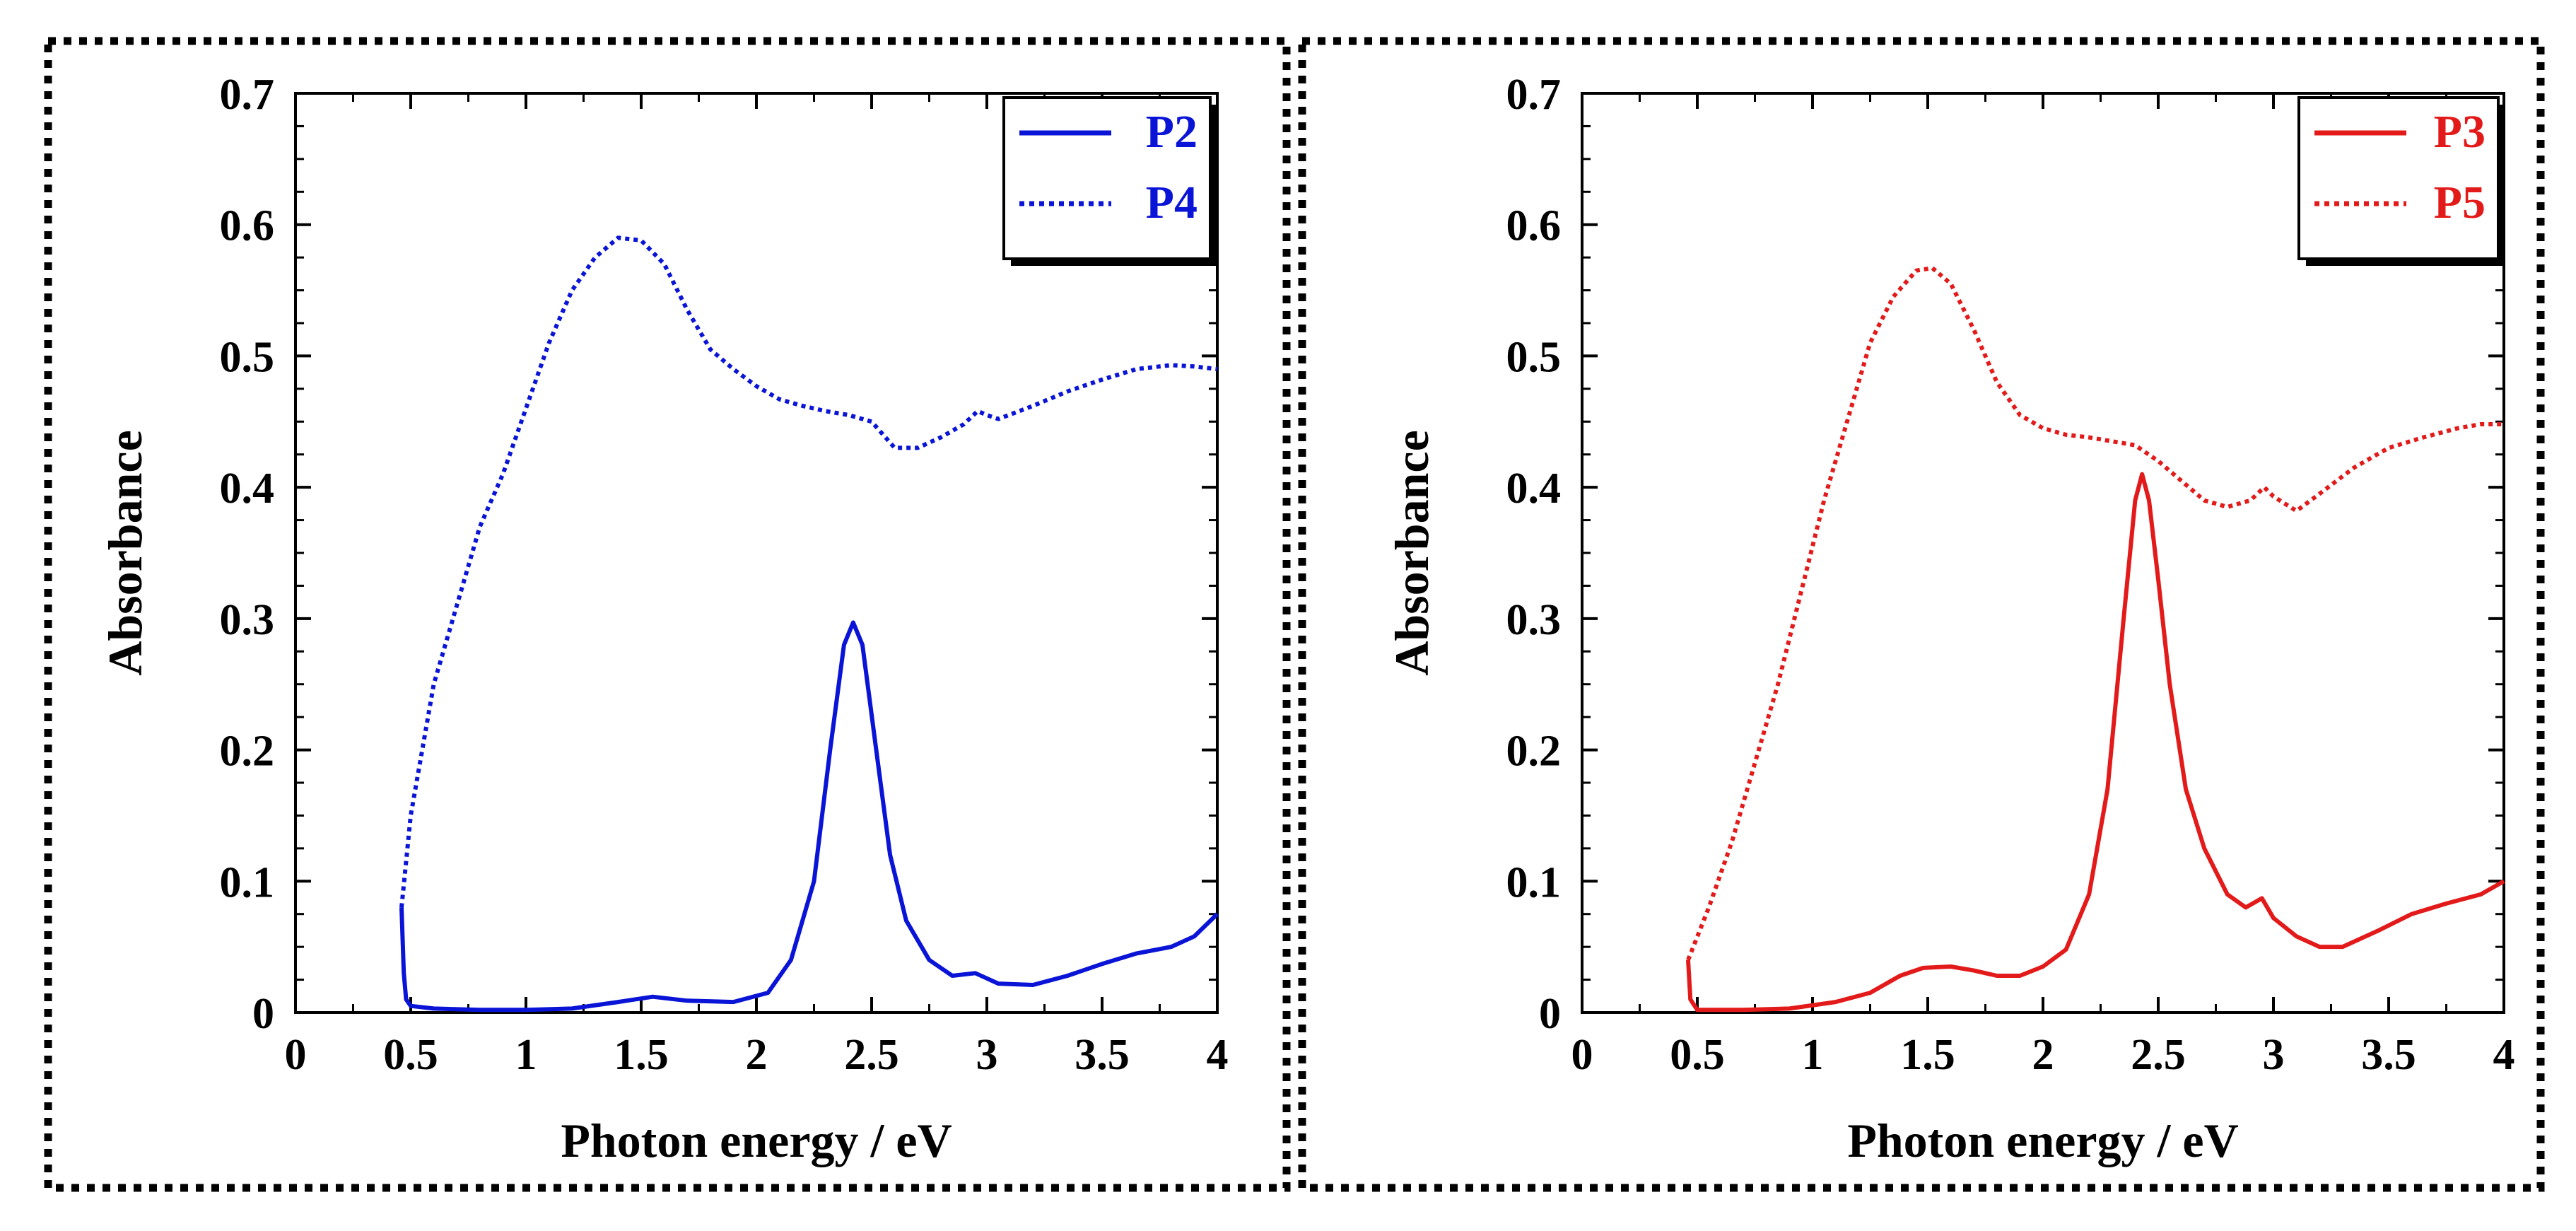 Image resolution: width=2576 pixels, height=1231 pixels. I want to click on series-line-p3, so click(2095, 743).